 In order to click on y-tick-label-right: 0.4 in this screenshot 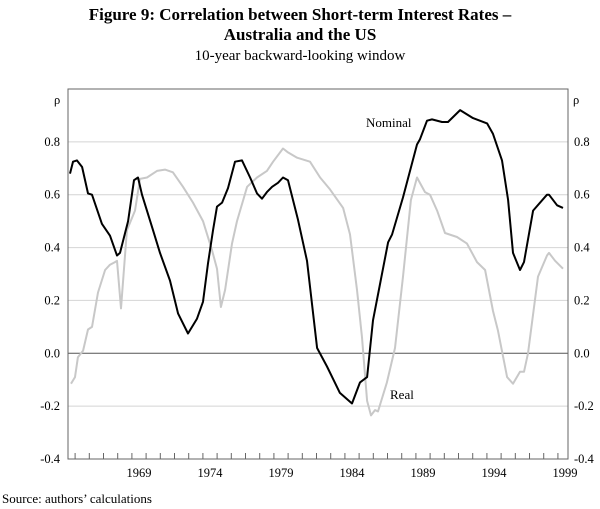, I will do `click(582, 248)`.